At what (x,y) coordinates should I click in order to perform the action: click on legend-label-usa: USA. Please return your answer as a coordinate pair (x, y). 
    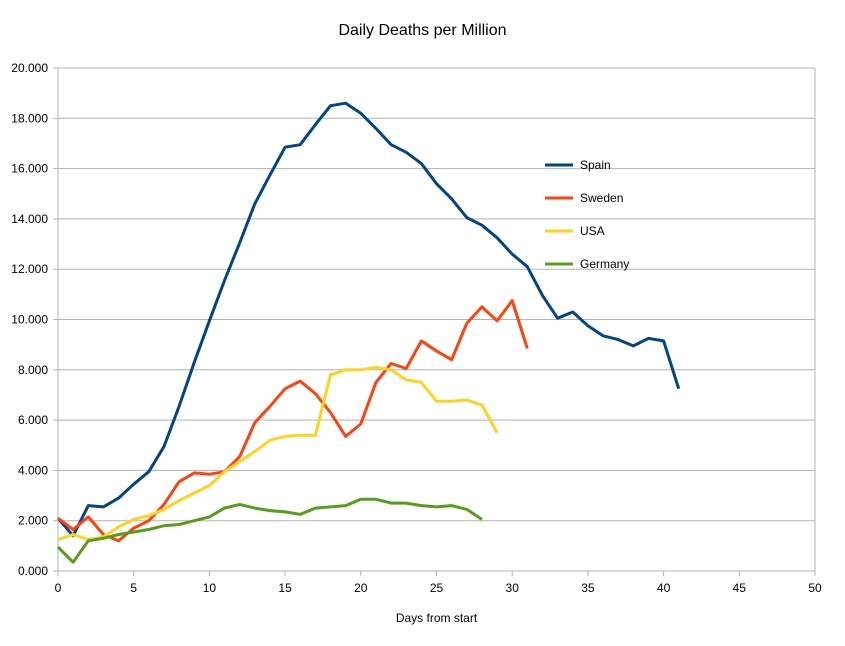
    Looking at the image, I should click on (592, 231).